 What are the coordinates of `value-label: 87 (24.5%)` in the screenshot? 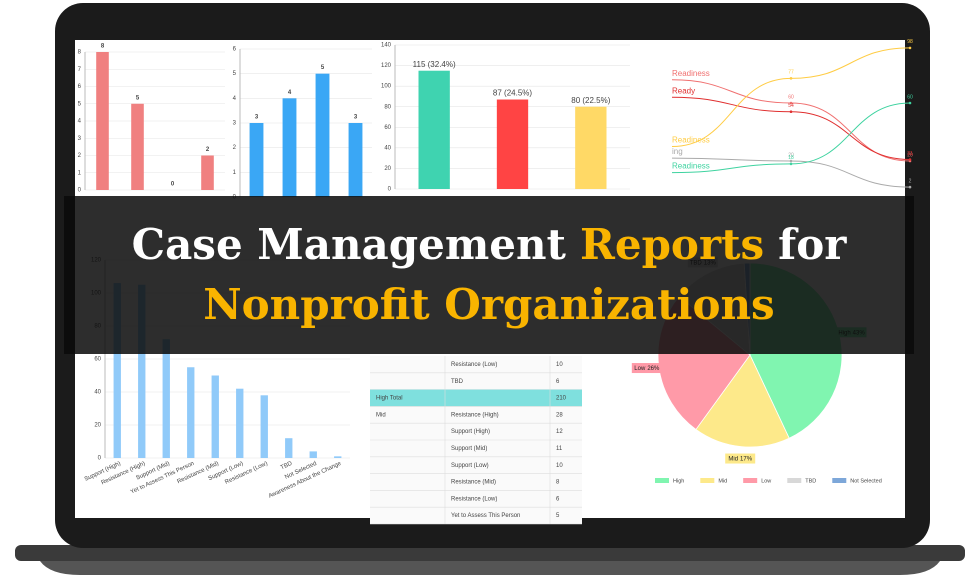 It's located at (512, 93).